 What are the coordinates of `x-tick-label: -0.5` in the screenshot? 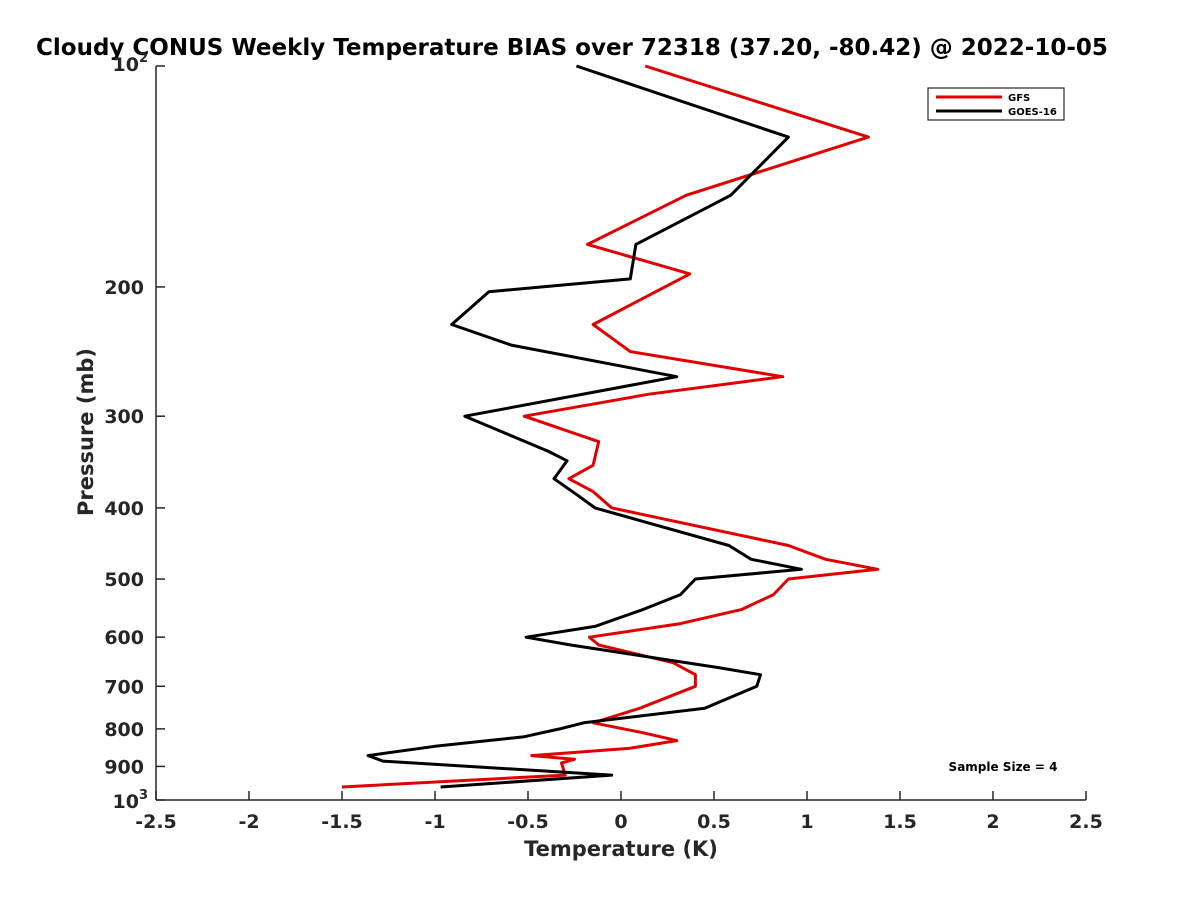 It's located at (528, 822).